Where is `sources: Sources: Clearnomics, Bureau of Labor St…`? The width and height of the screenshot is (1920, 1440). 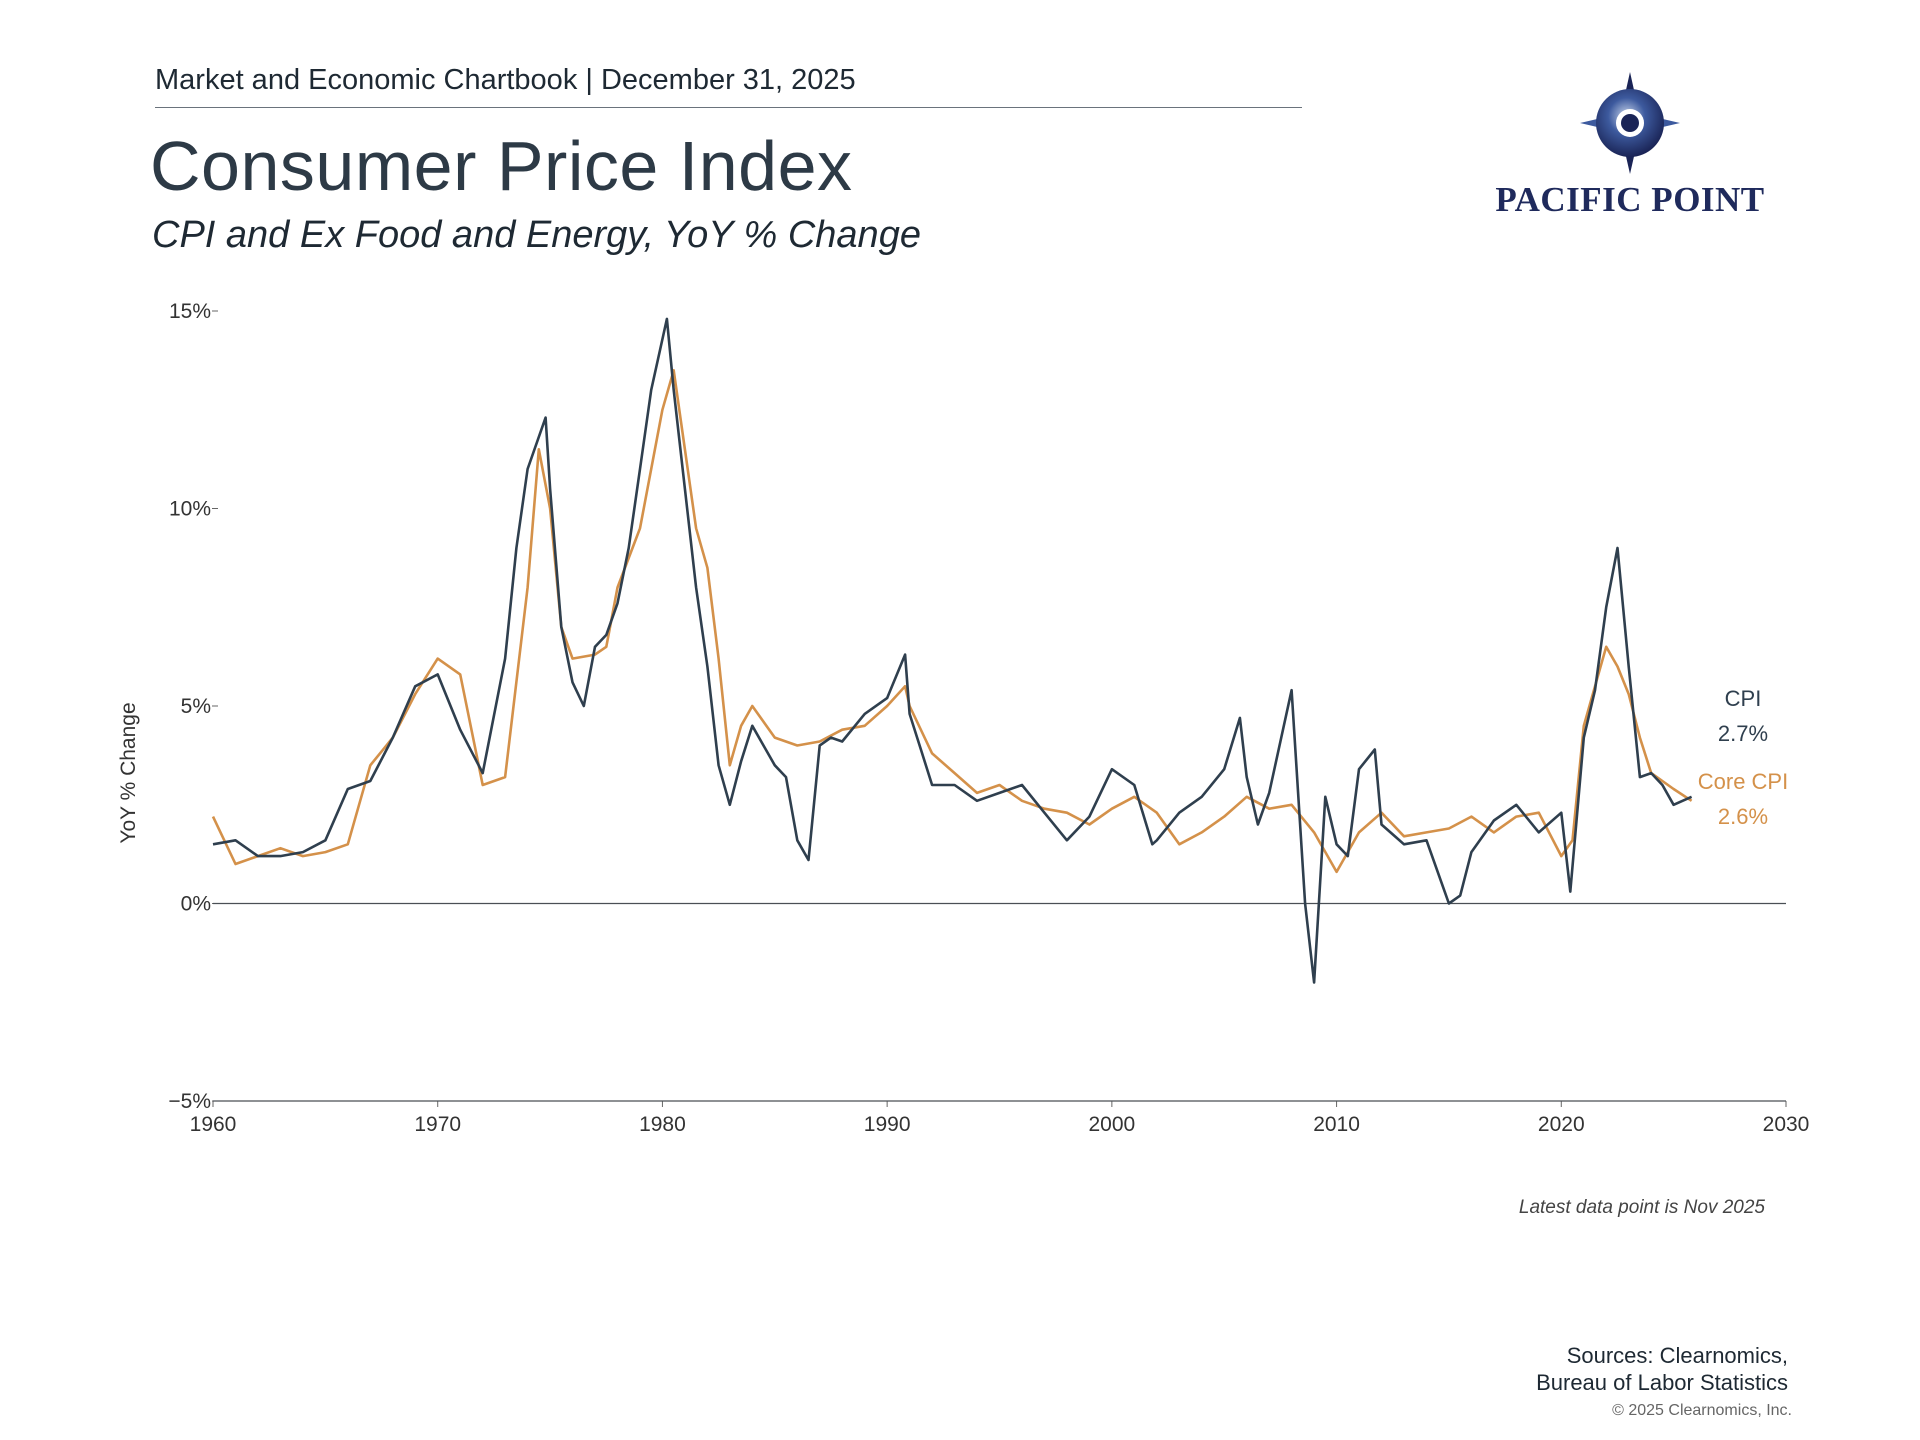
sources: Sources: Clearnomics, Bureau of Labor St… is located at coordinates (1662, 1369).